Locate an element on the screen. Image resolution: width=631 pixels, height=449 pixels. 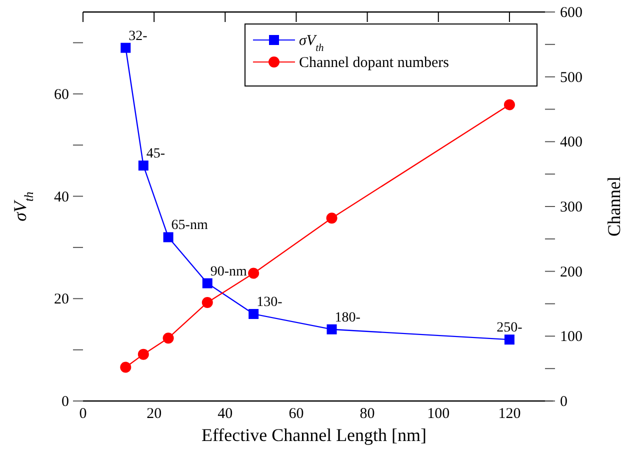
y2-tick-label: 200 is located at coordinates (571, 272).